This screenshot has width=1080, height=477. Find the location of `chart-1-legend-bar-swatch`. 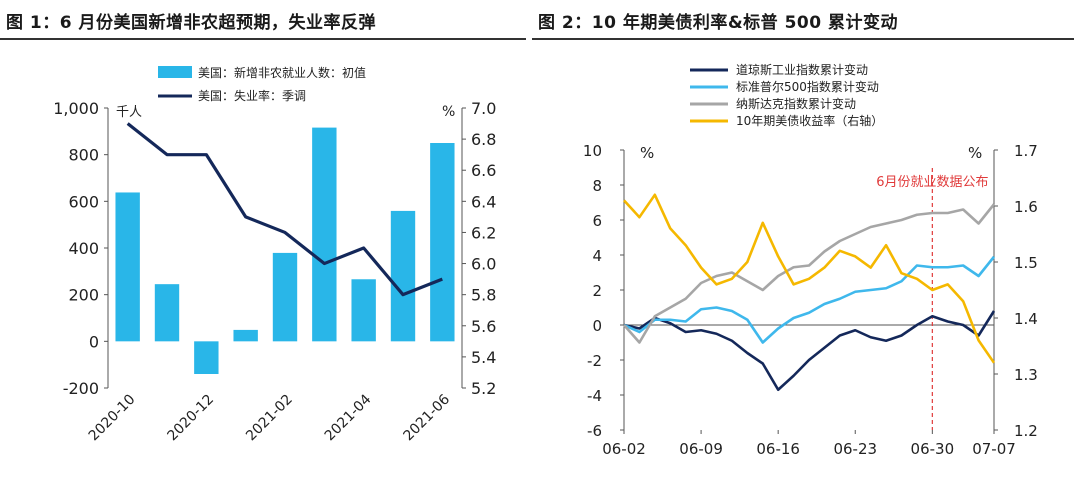

chart-1-legend-bar-swatch is located at coordinates (175, 72).